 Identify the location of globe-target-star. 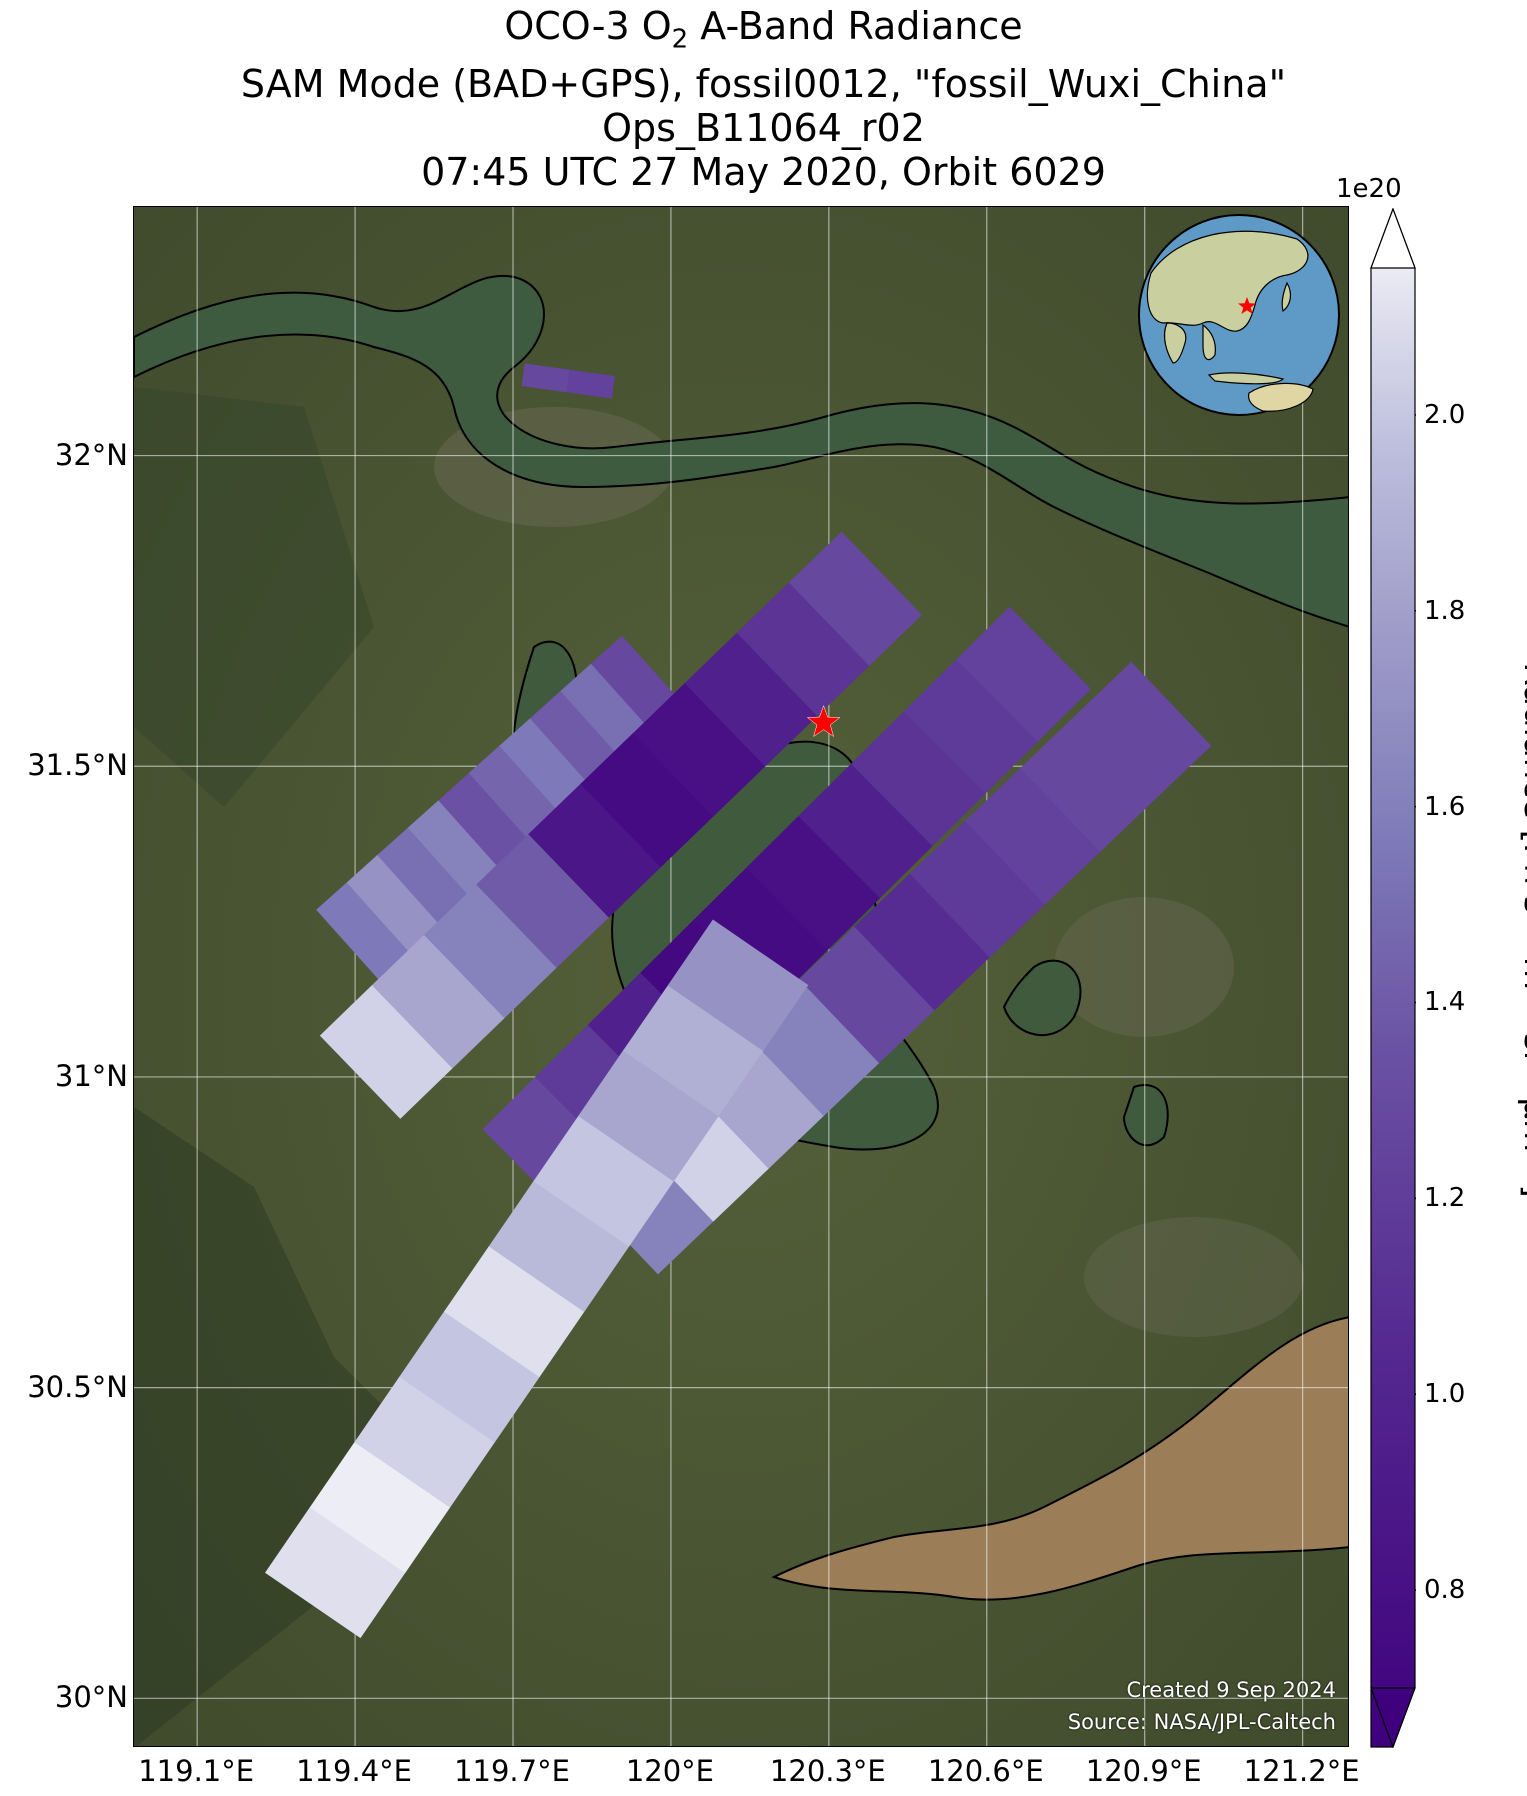
(1247, 305).